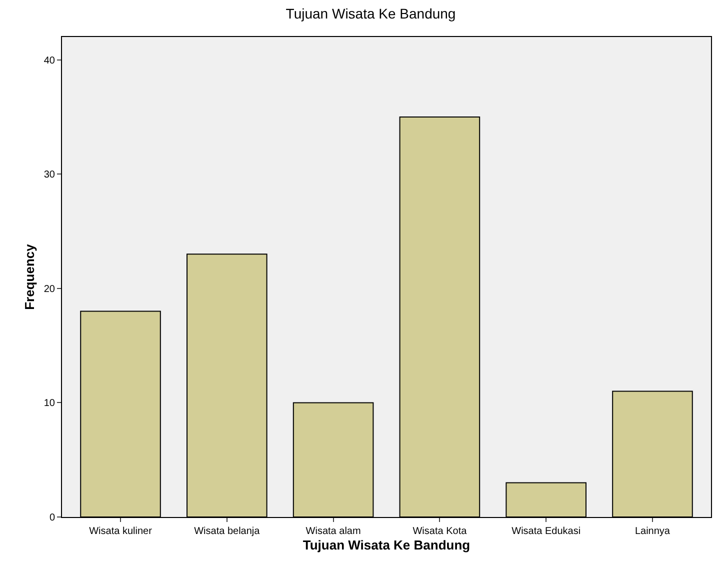 This screenshot has width=713, height=570. I want to click on chart-title: Tujuan Wisata Ke Bandung, so click(371, 13).